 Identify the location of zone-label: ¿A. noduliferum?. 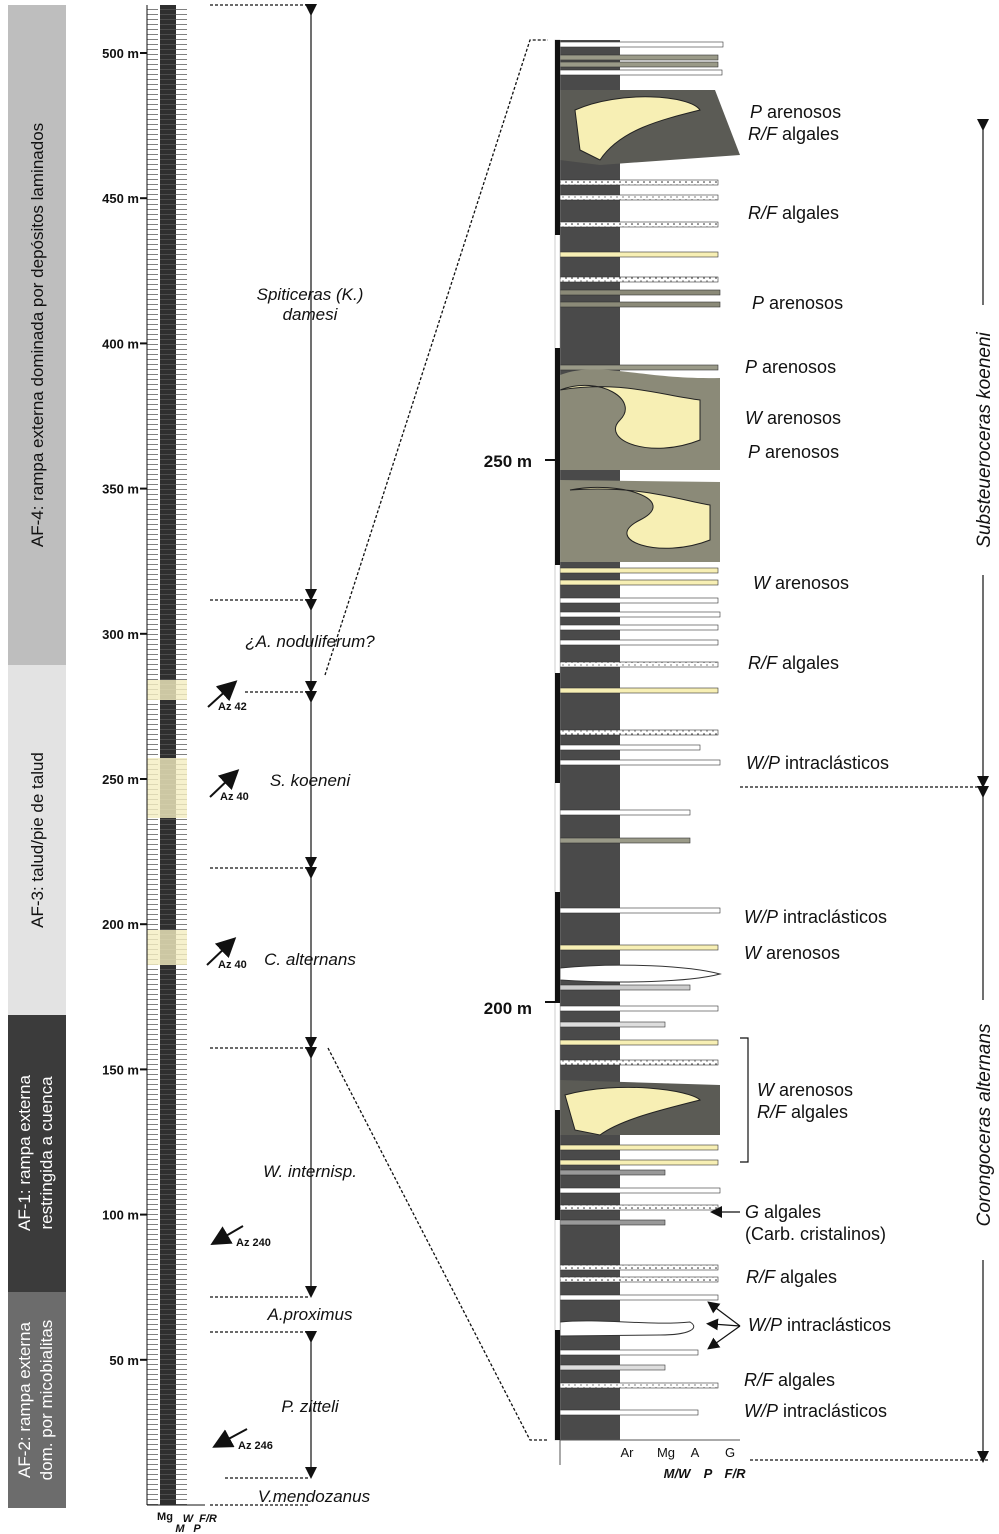
(310, 641).